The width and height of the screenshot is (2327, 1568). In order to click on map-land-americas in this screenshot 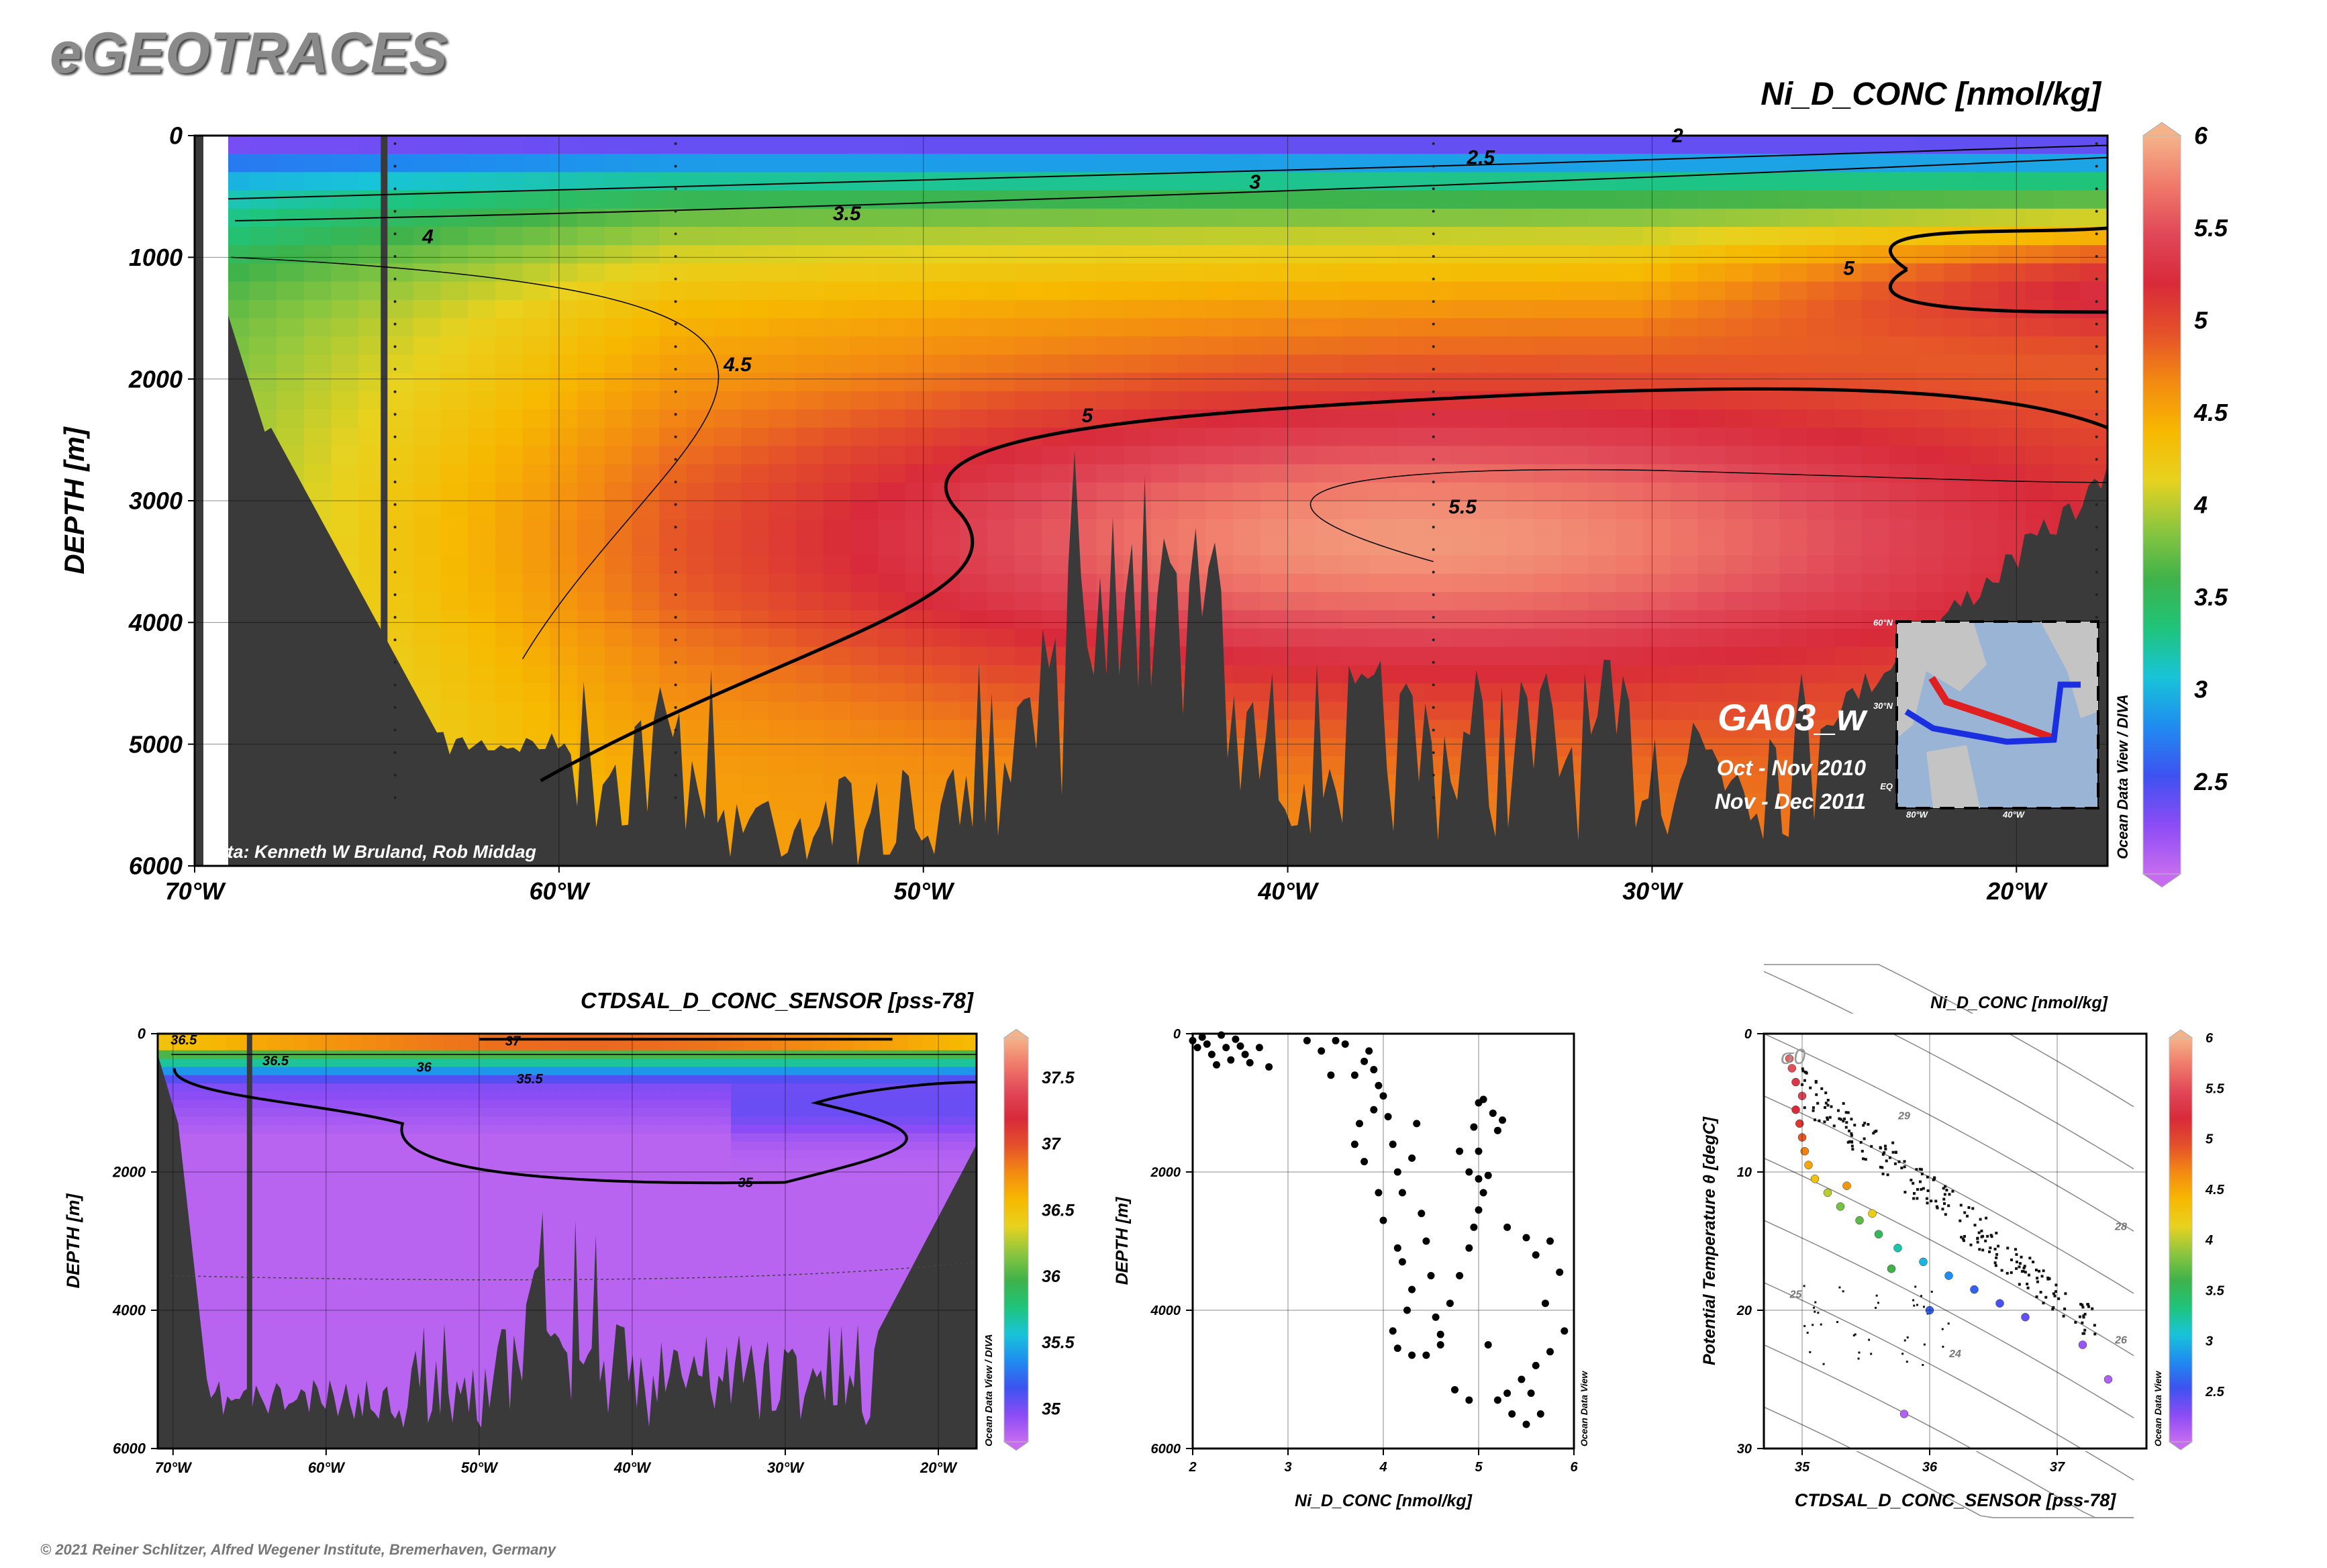, I will do `click(1942, 680)`.